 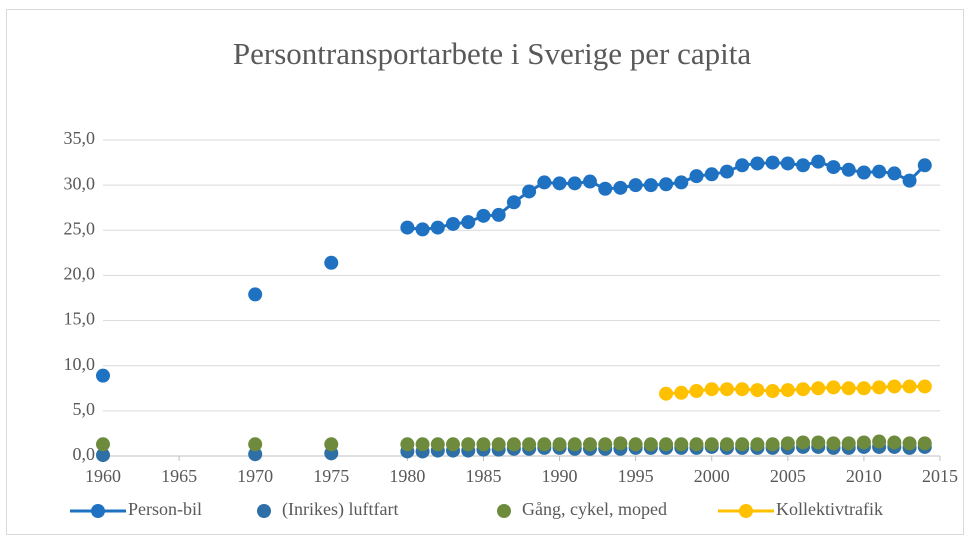 I want to click on x-tick-label: 1985, so click(x=483, y=476).